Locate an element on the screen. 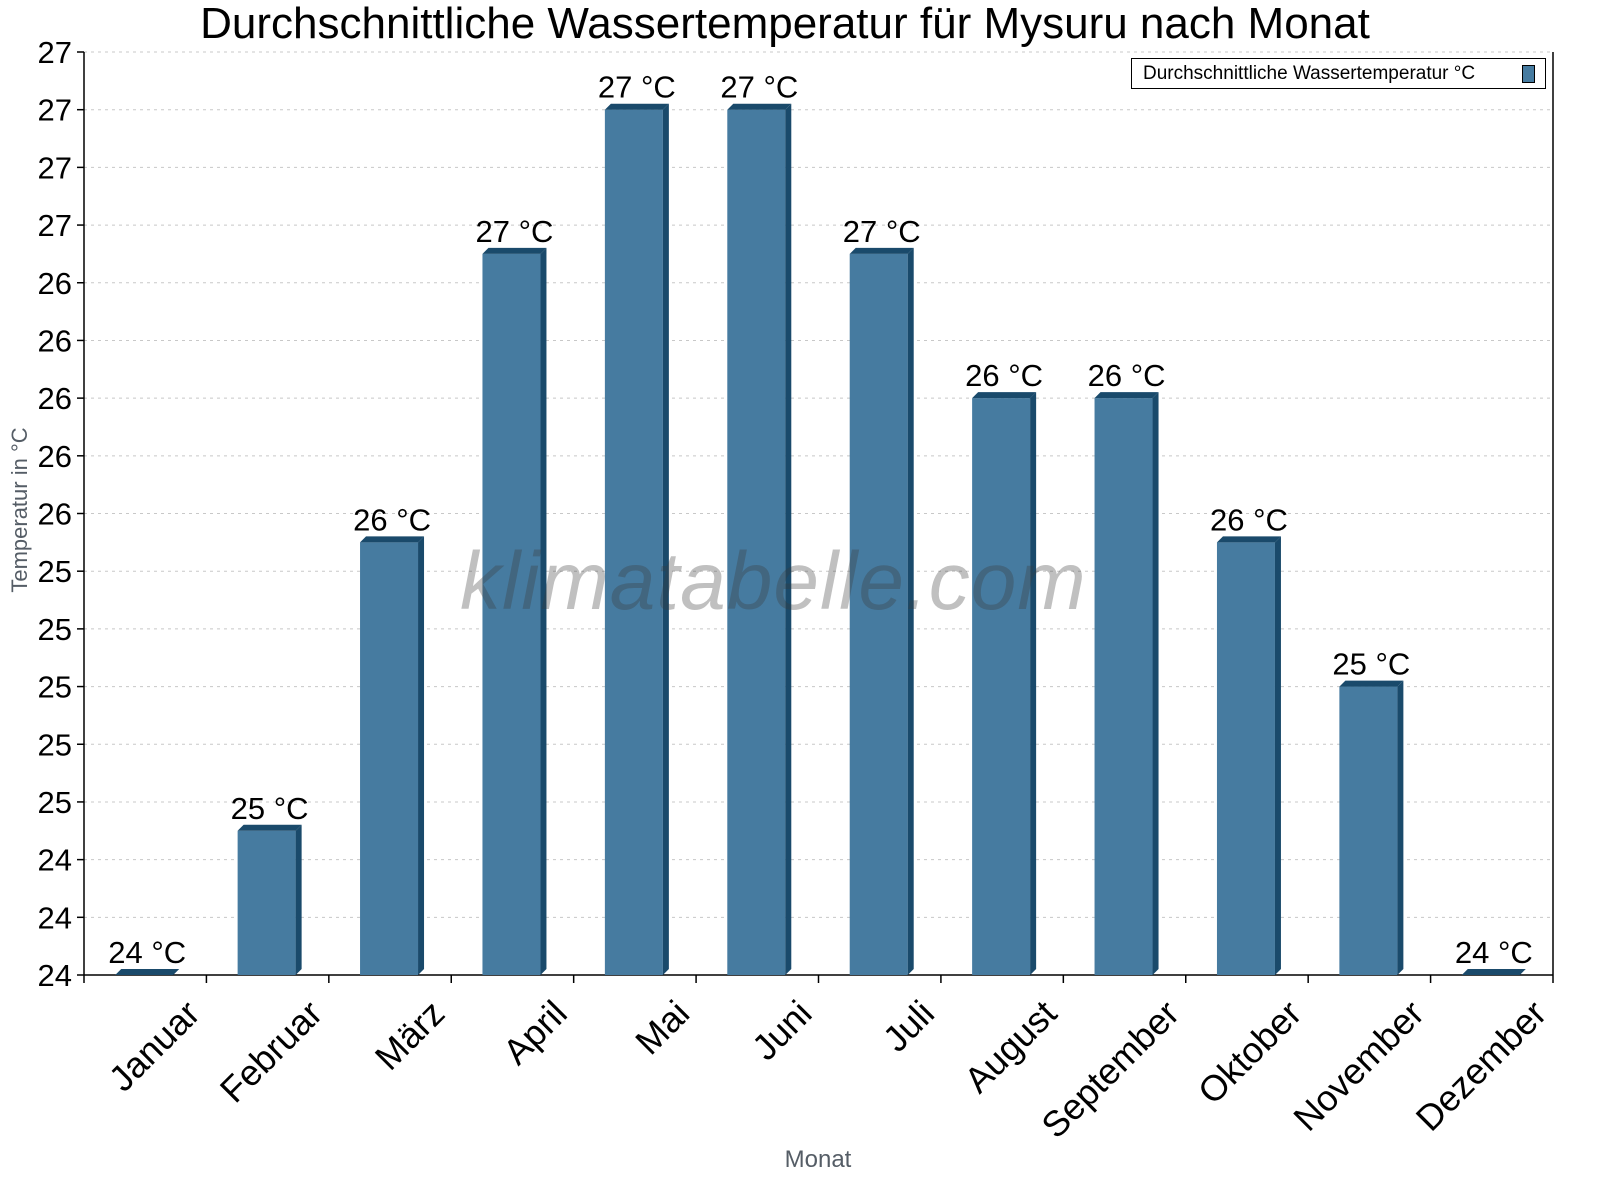 This screenshot has width=1600, height=1200. legend-swatch-icon is located at coordinates (1528, 74).